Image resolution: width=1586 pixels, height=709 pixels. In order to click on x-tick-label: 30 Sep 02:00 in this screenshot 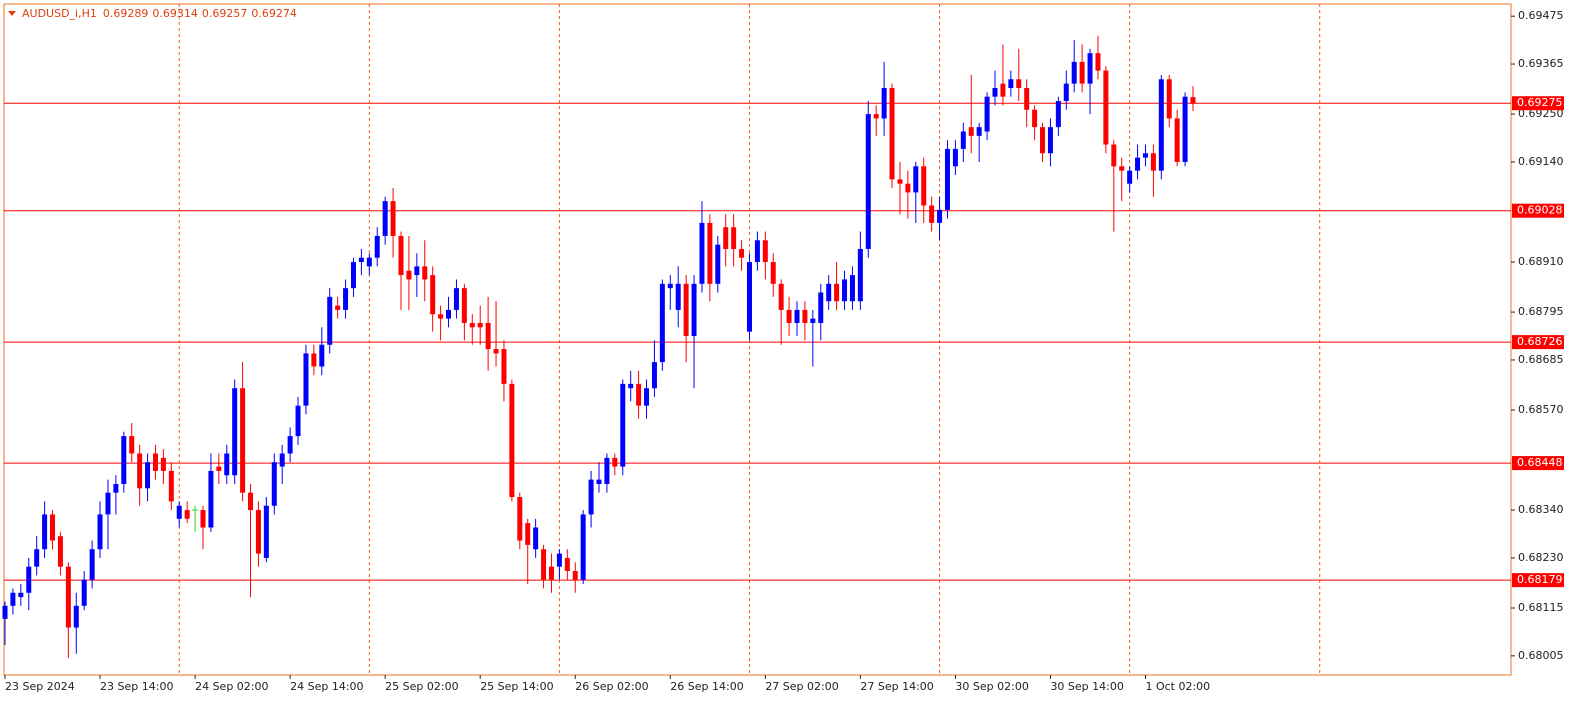, I will do `click(991, 686)`.